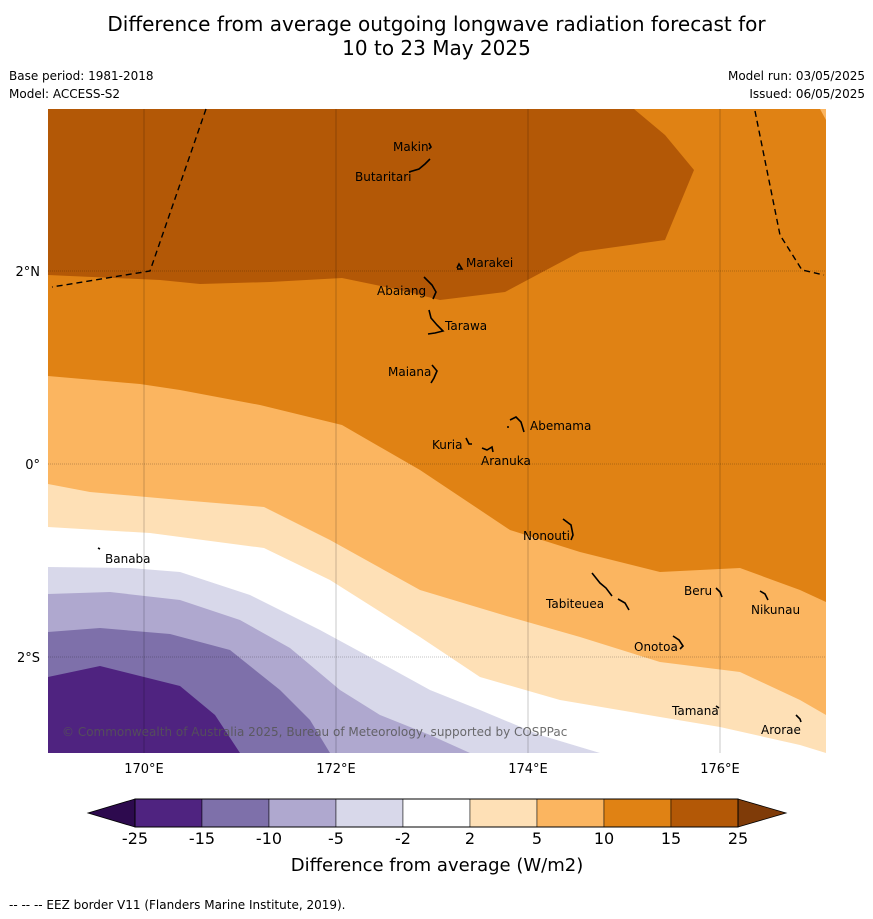 This screenshot has height=919, width=873. Describe the element at coordinates (698, 591) in the screenshot. I see `place-label-beru: Beru` at that location.